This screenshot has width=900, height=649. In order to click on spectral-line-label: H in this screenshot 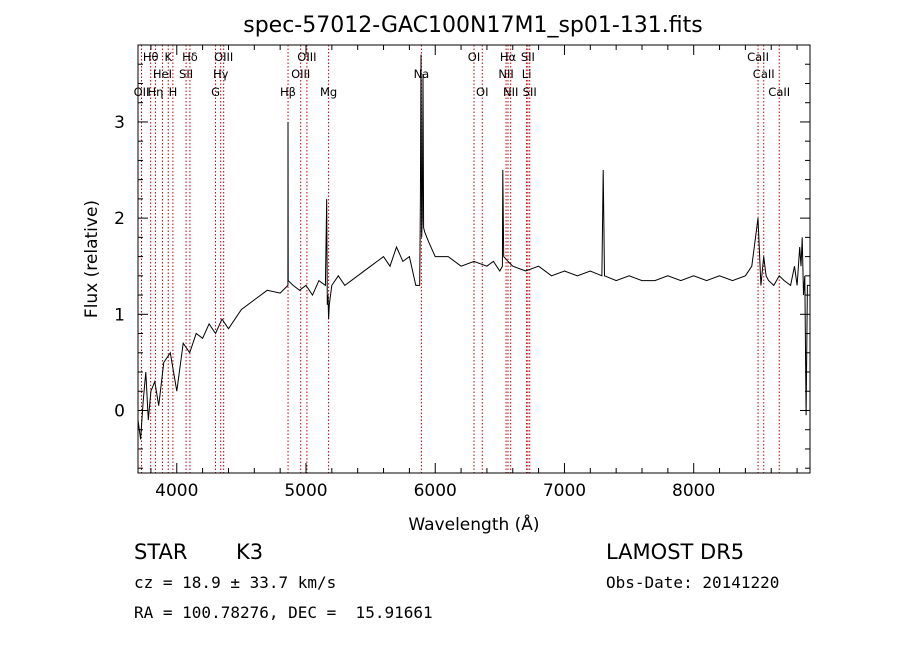, I will do `click(173, 92)`.